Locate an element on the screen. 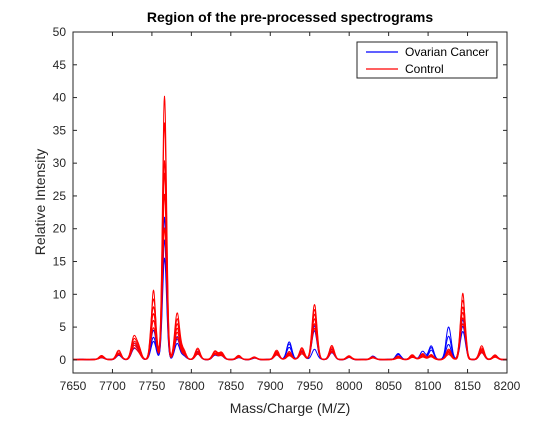 The width and height of the screenshot is (560, 425). legend-label-control: Control is located at coordinates (424, 69).